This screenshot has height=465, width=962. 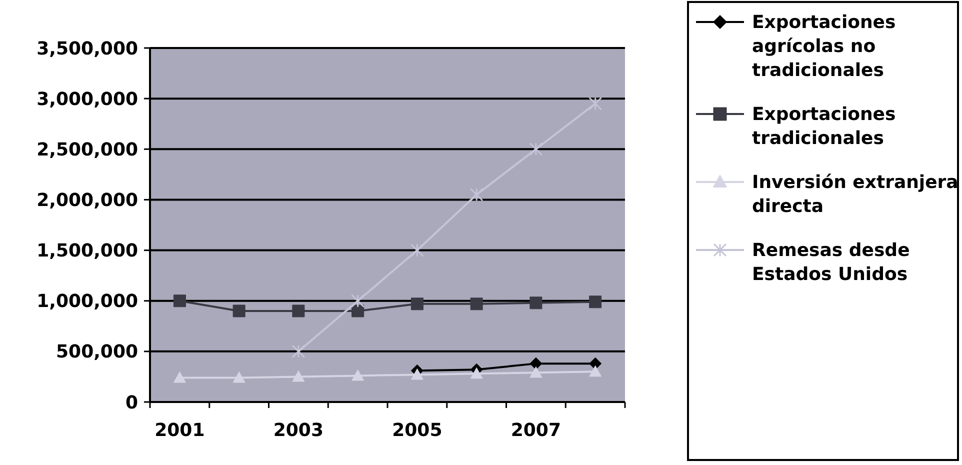 I want to click on legend-label: Inversión extranjera directa, so click(x=855, y=194).